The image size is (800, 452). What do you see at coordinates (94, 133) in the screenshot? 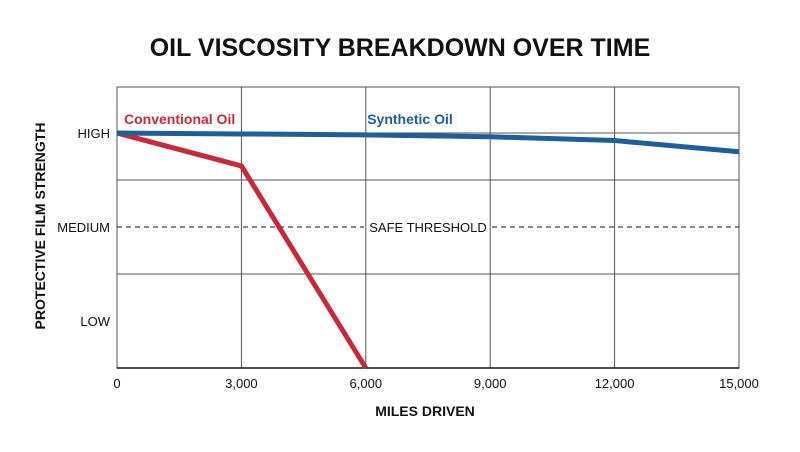
I see `y-tick-label: HIGH` at bounding box center [94, 133].